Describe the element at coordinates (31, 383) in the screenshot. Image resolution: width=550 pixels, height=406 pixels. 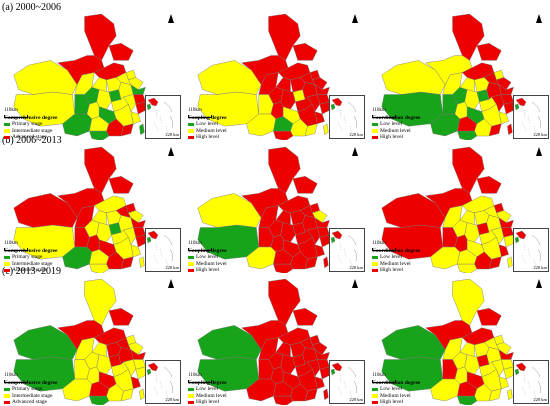
I see `legend-title: Comprehensive degree` at that location.